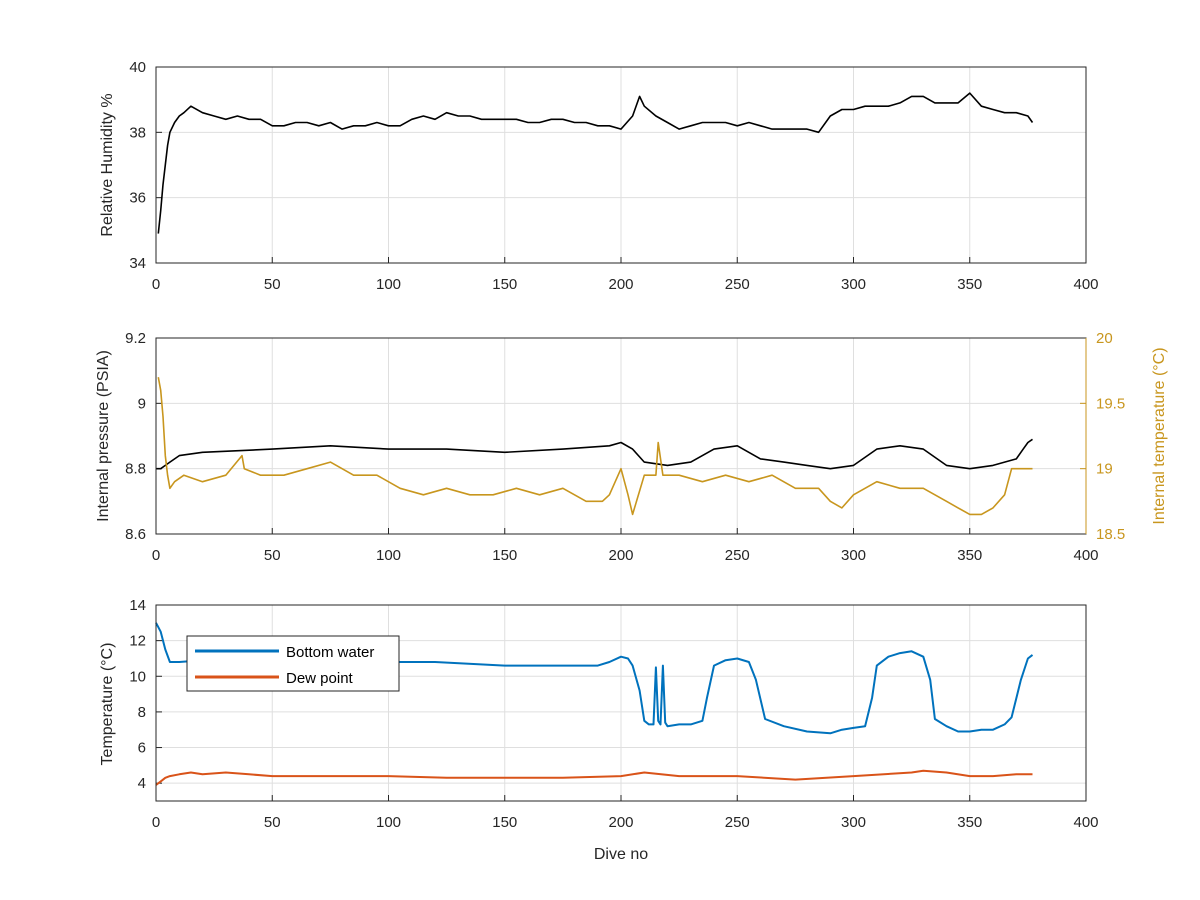  What do you see at coordinates (142, 403) in the screenshot?
I see `y-tick-label: 9` at bounding box center [142, 403].